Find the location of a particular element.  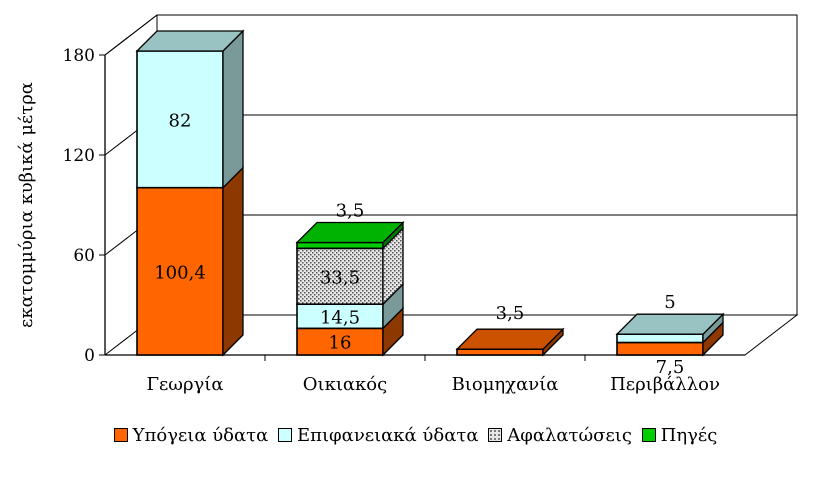

legend-item: Αφαλατώσεις is located at coordinates (560, 435).